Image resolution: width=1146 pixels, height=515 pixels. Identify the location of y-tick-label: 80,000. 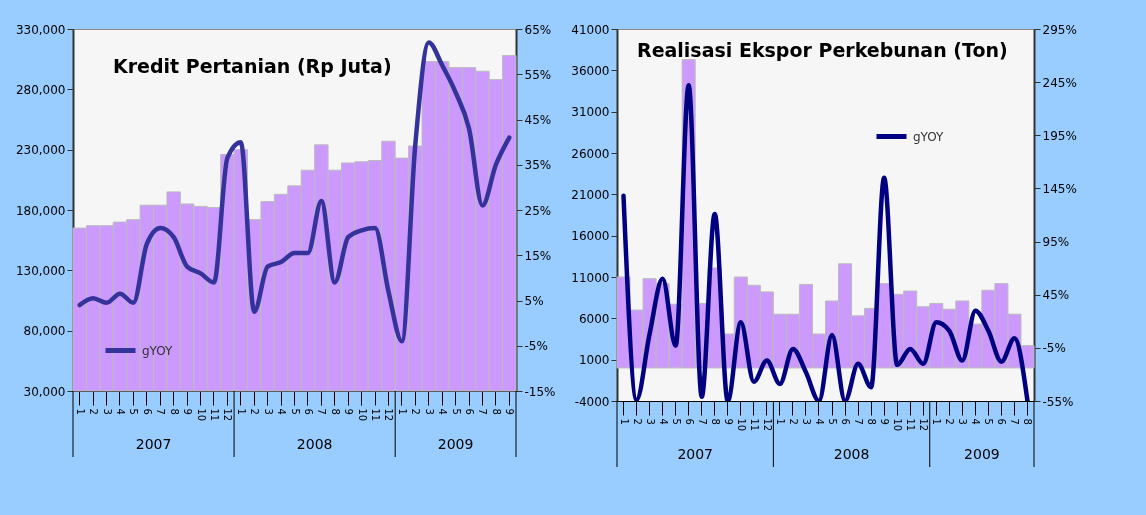
(44, 331).